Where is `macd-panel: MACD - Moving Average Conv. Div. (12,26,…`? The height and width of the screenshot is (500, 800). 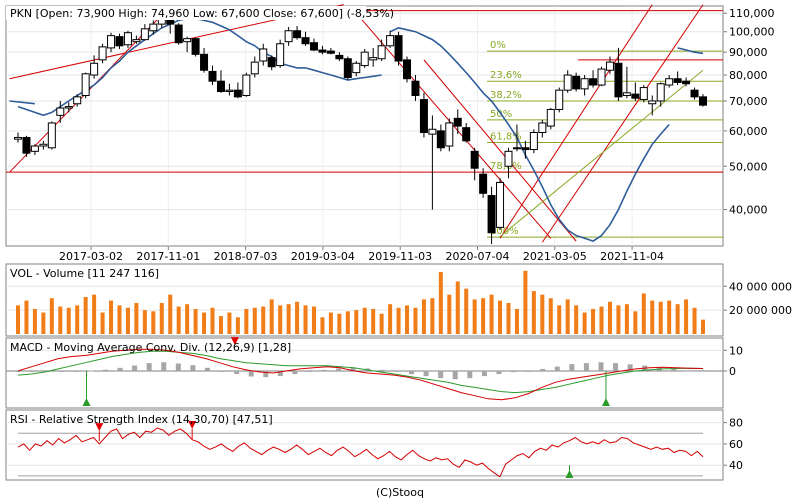 macd-panel: MACD - Moving Average Conv. Div. (12,26,… is located at coordinates (374, 373).